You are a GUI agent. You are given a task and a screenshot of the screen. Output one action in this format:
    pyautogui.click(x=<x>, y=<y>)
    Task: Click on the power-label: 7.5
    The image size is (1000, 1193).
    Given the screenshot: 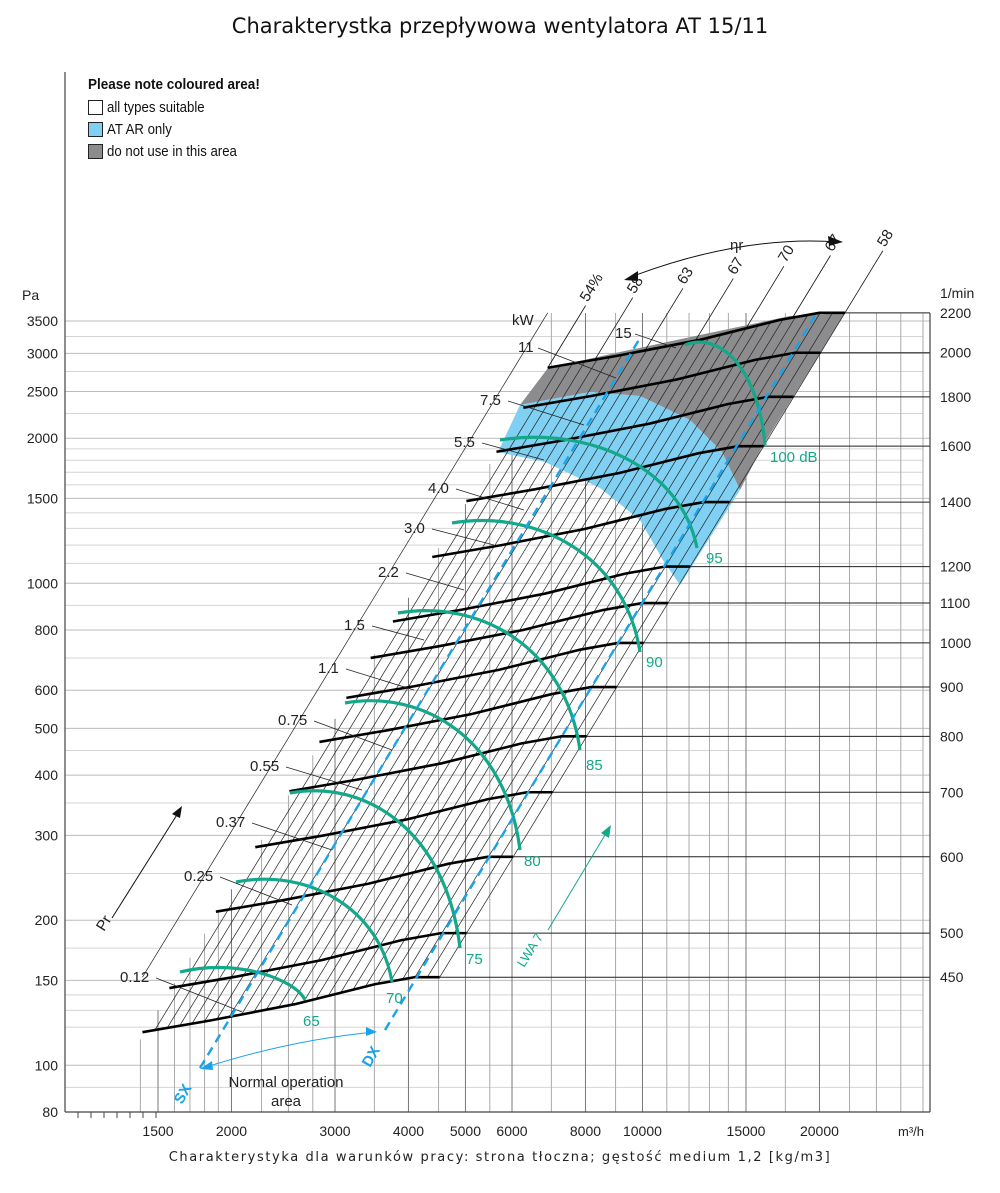 What is the action you would take?
    pyautogui.click(x=490, y=400)
    